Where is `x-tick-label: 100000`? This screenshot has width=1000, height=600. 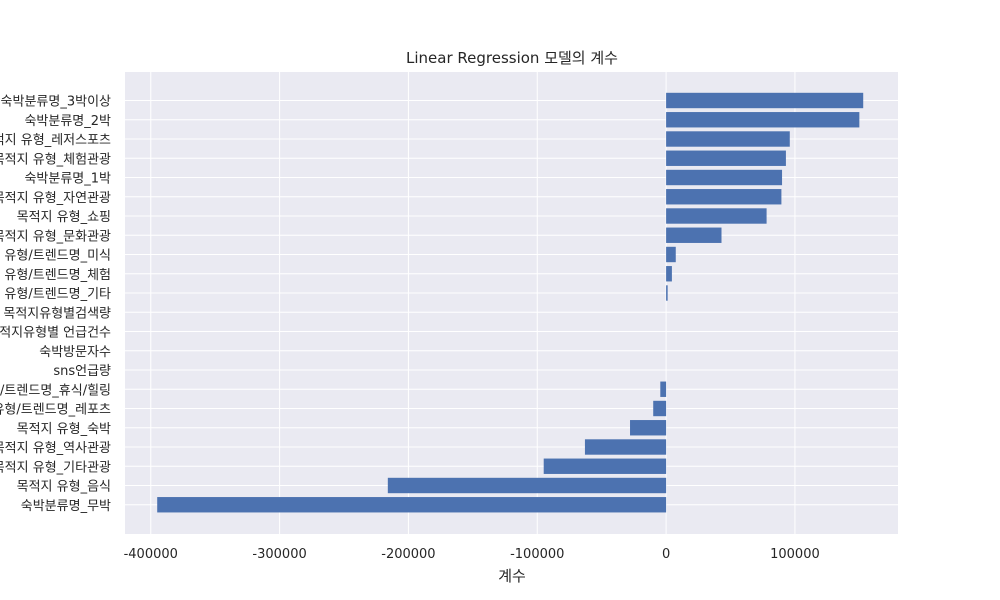 x-tick-label: 100000 is located at coordinates (795, 554).